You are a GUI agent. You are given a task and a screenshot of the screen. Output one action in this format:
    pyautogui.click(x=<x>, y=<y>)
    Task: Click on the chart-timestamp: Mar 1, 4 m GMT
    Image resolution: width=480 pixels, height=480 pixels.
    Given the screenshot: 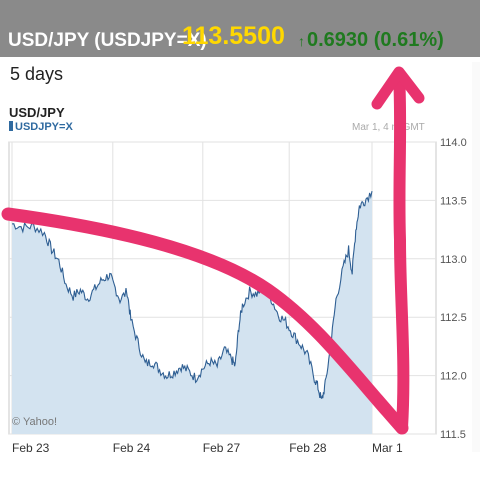 What is the action you would take?
    pyautogui.click(x=388, y=127)
    